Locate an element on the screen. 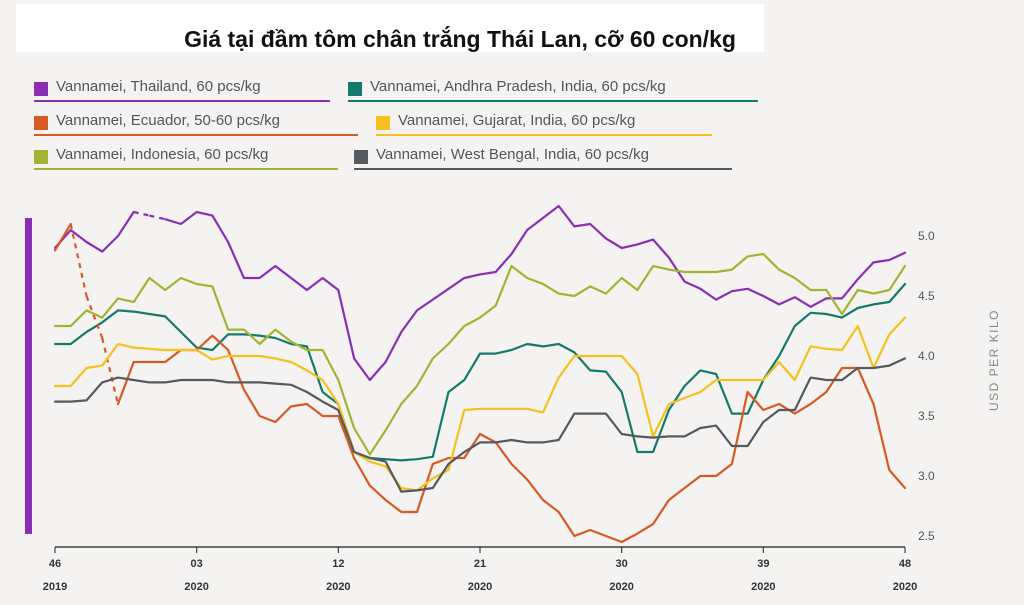  legend-underline-ecuador is located at coordinates (196, 135).